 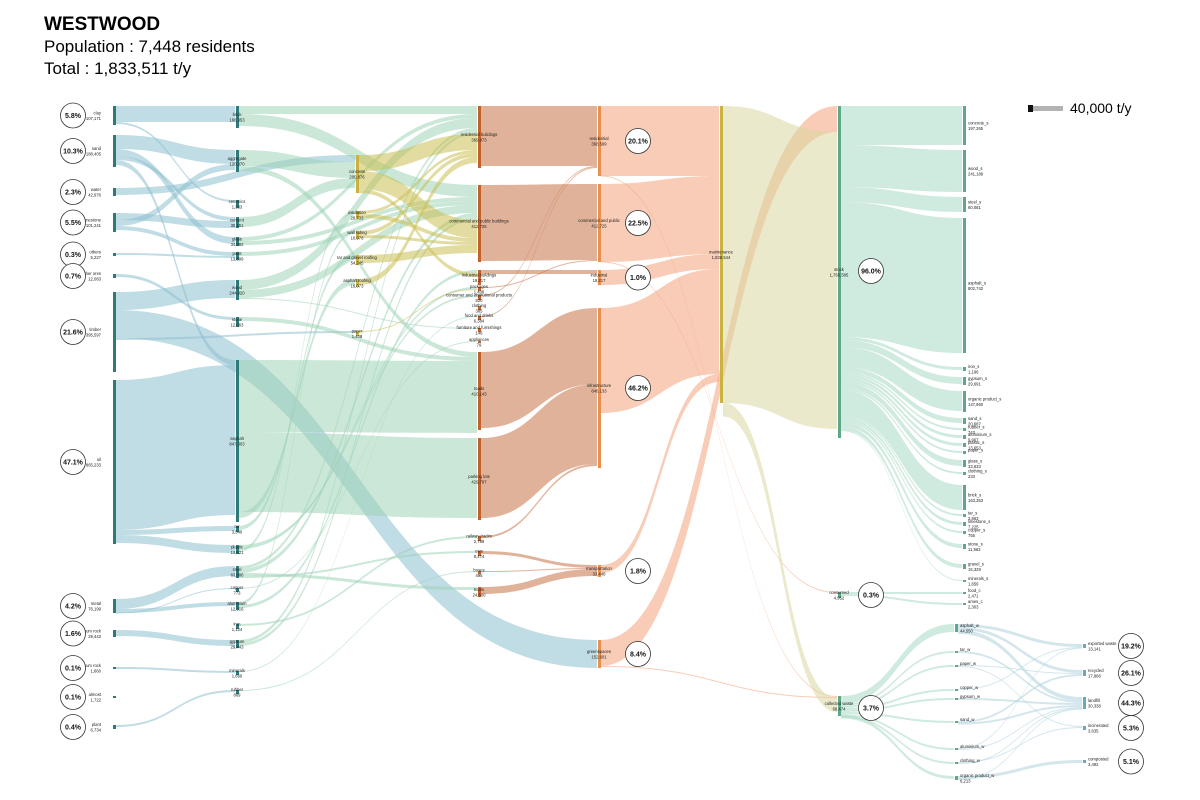 I want to click on pct-bubble-other_ores, so click(x=73, y=276).